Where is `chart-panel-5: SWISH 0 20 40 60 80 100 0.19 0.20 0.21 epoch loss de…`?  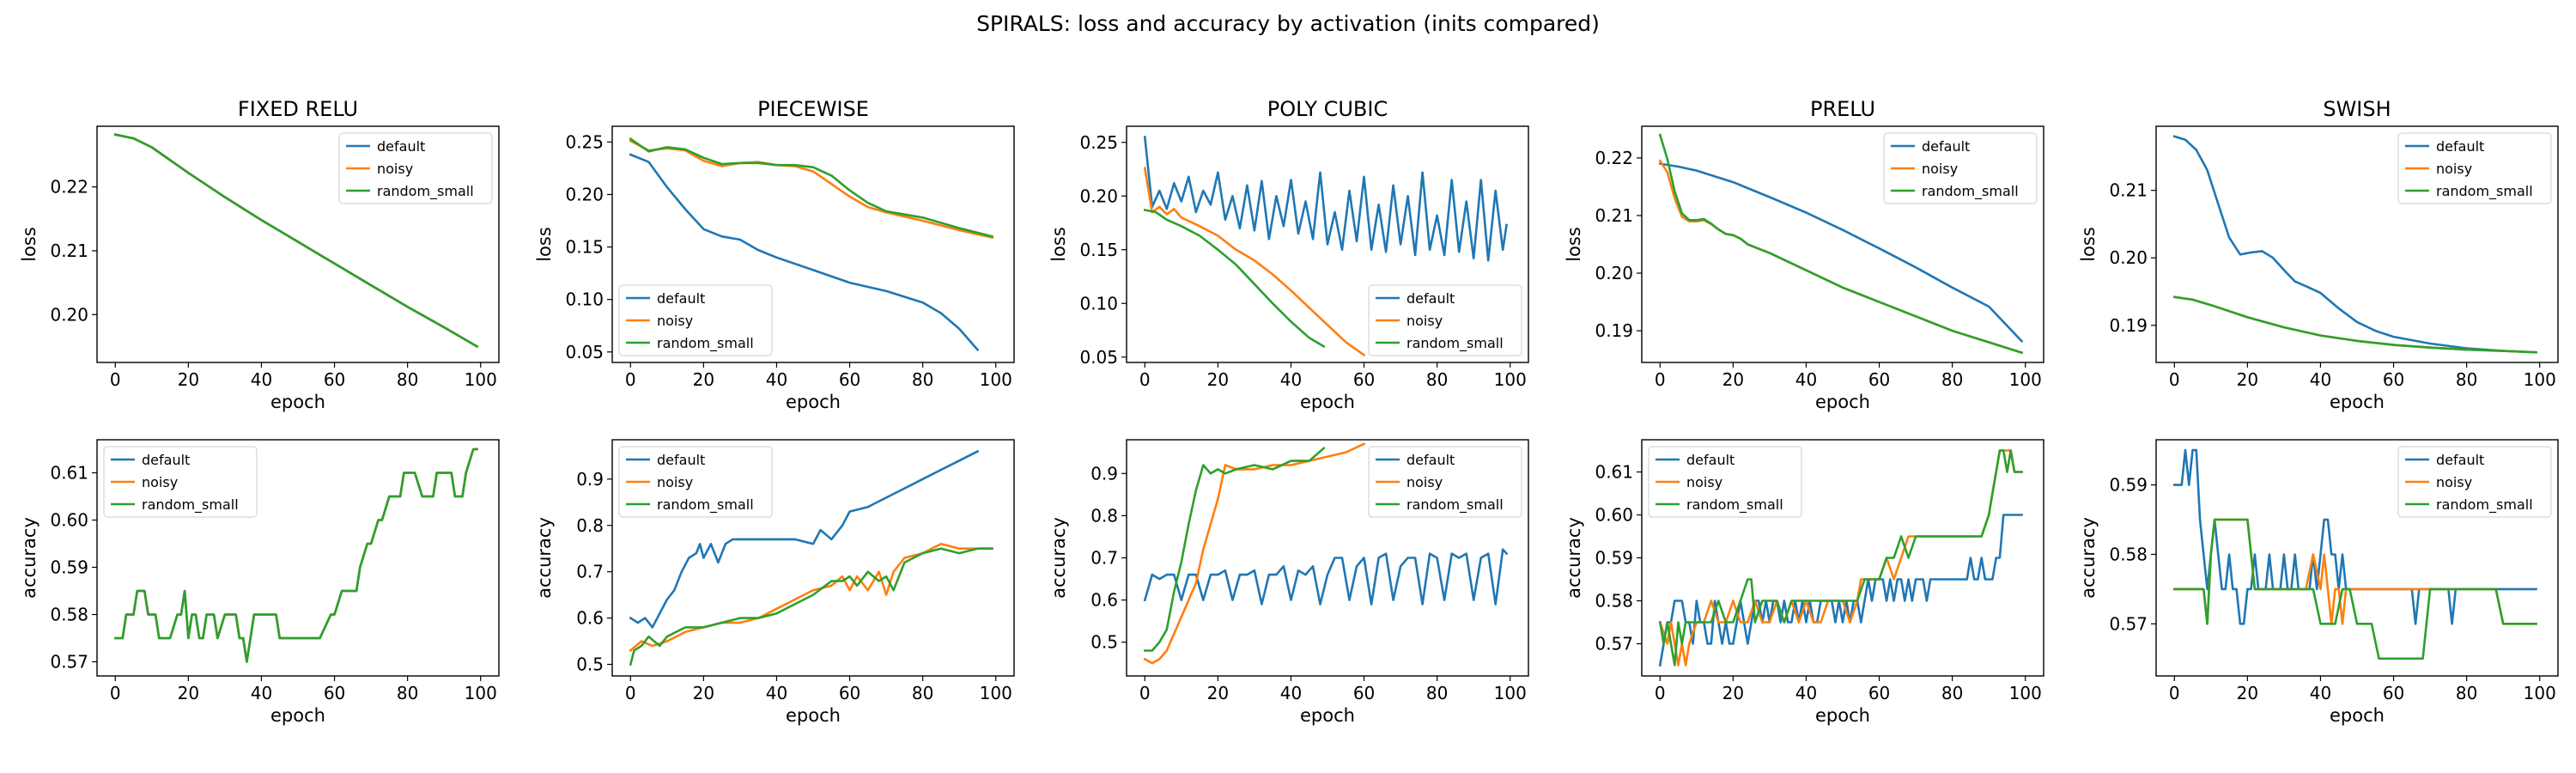 chart-panel-5: SWISH 0 20 40 60 80 100 0.19 0.20 0.21 epoch loss de… is located at coordinates (2318, 254).